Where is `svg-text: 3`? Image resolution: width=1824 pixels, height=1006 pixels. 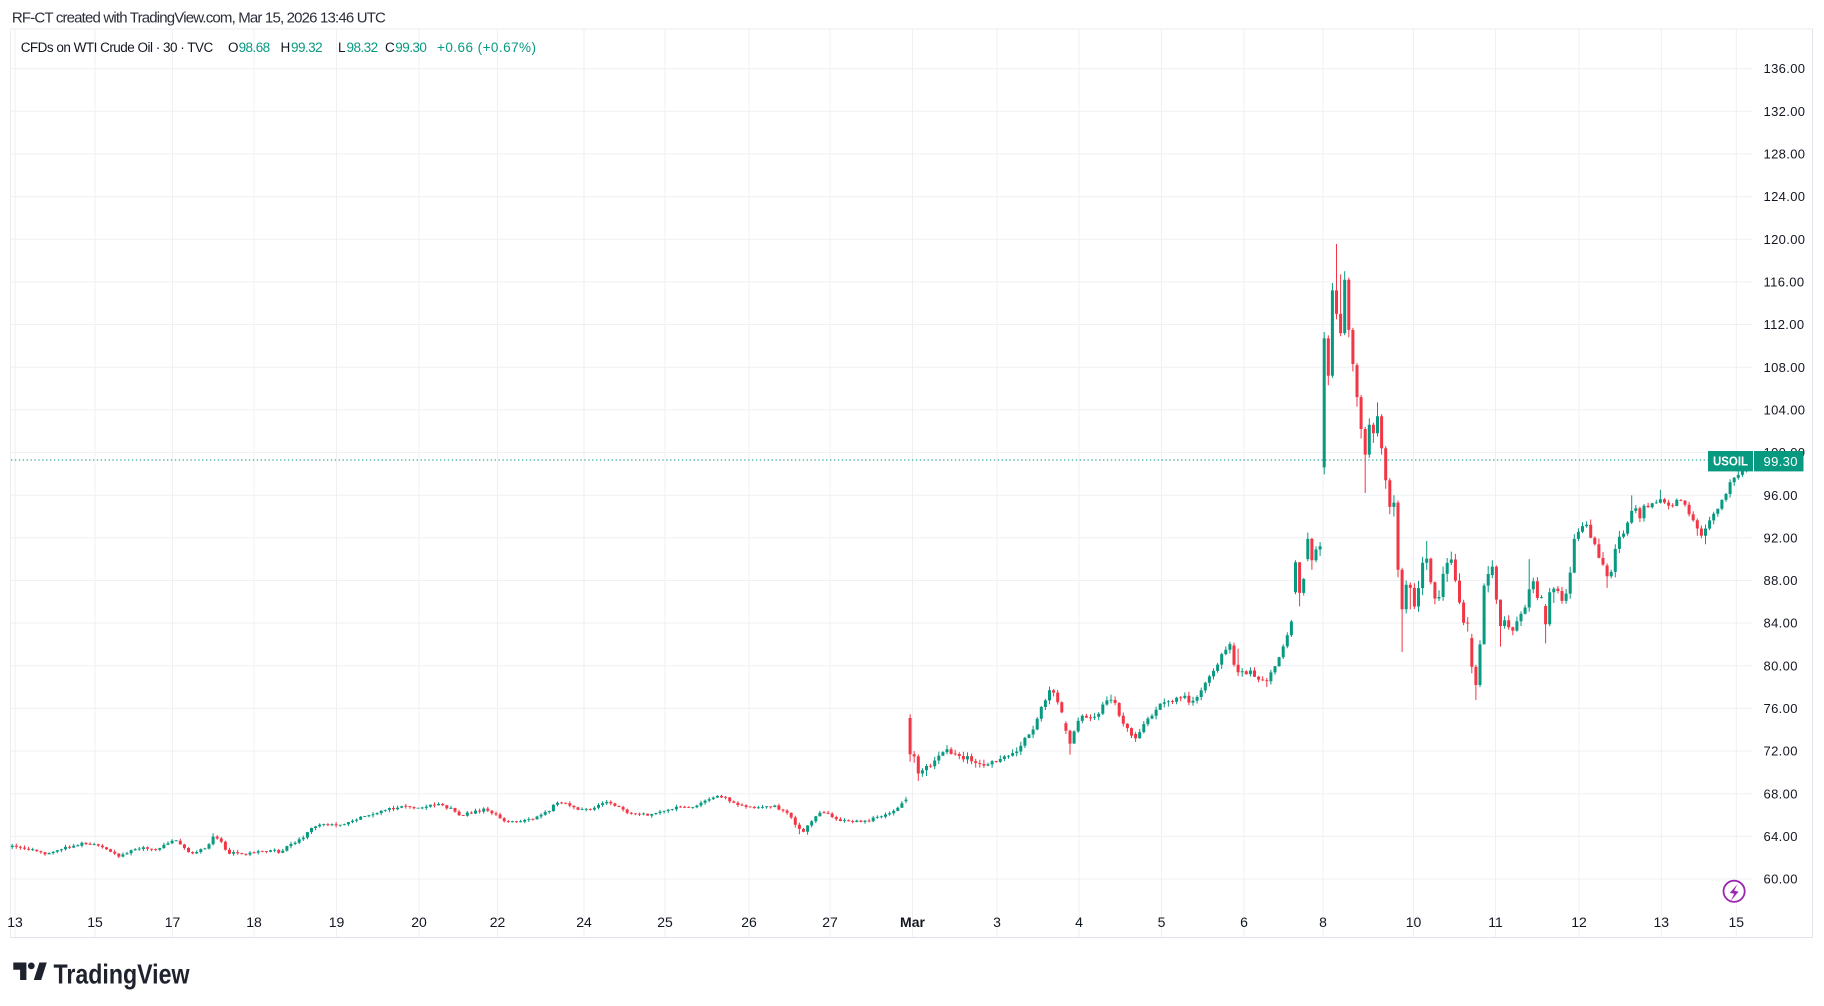
svg-text: 3 is located at coordinates (997, 922).